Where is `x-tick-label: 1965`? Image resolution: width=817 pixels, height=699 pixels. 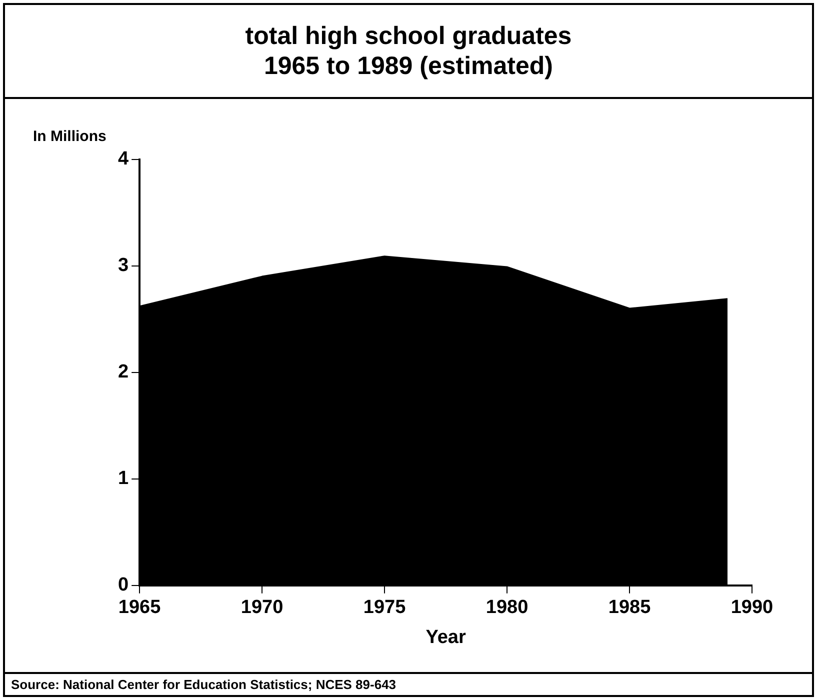 x-tick-label: 1965 is located at coordinates (140, 607).